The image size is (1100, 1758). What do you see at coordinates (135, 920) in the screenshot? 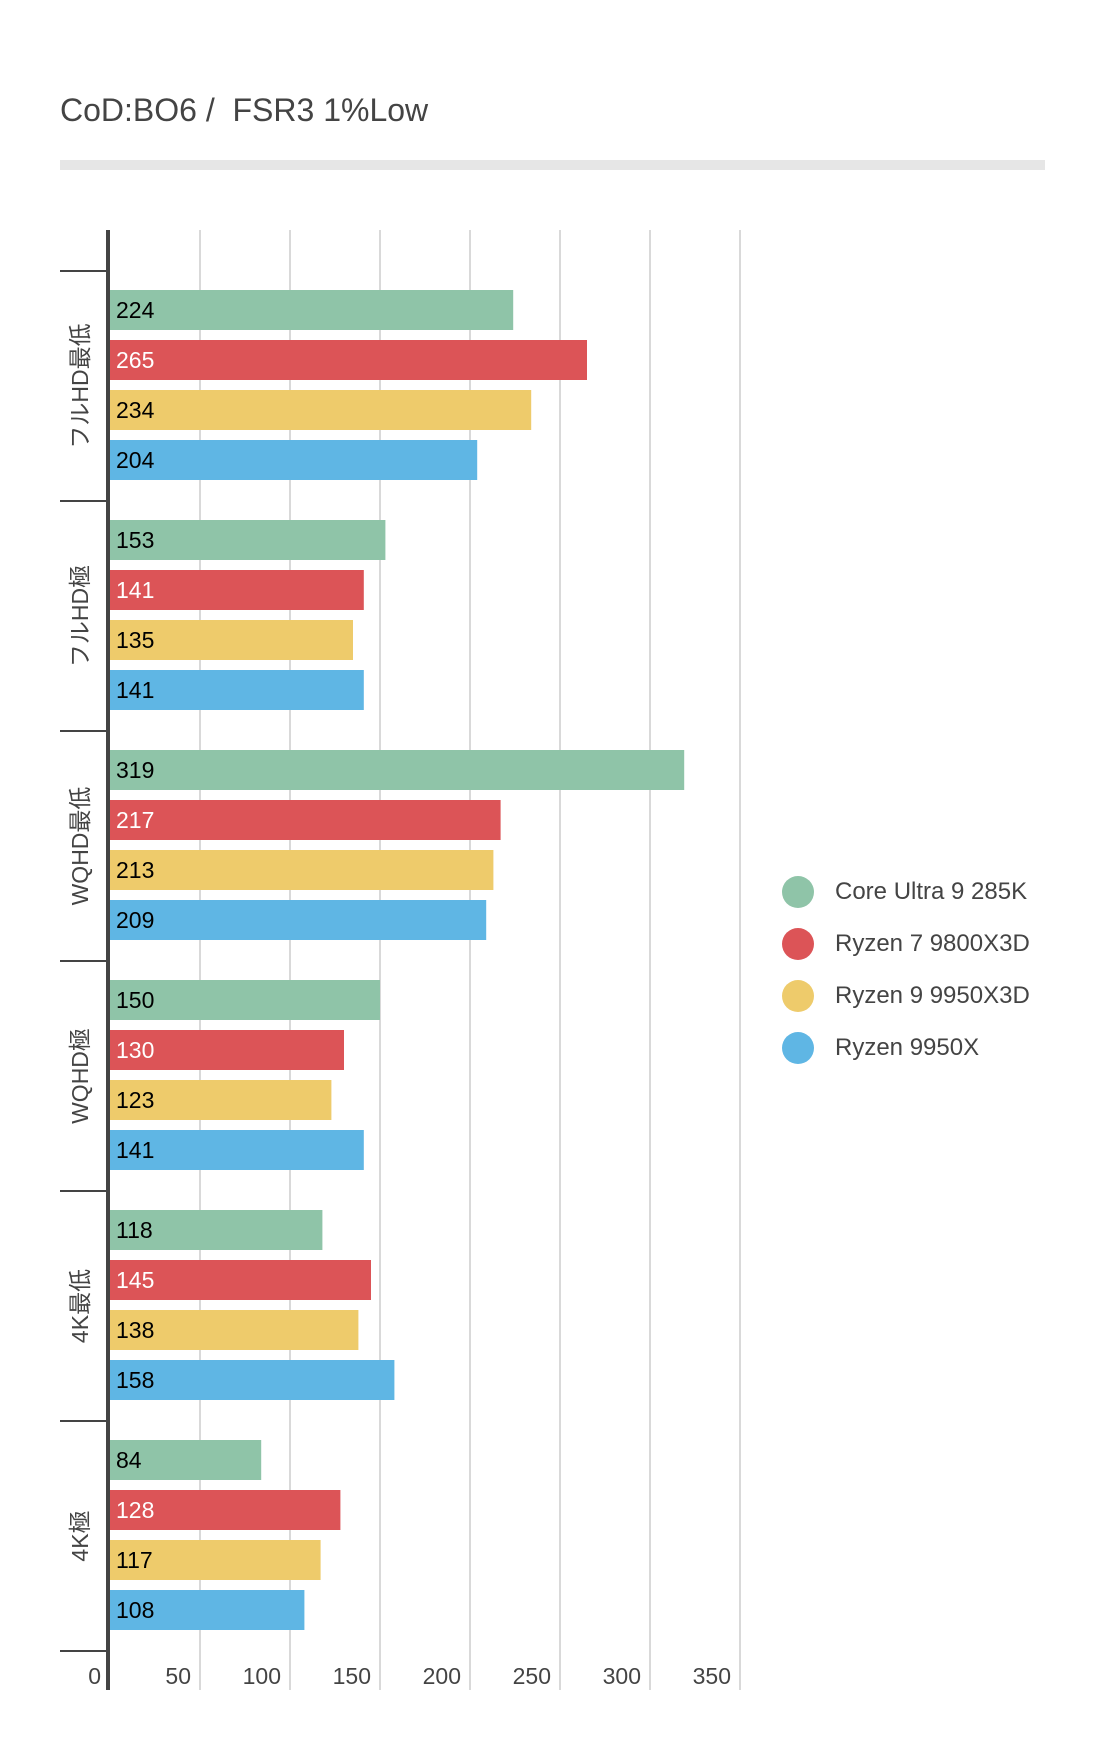
I see `data-label: 209` at bounding box center [135, 920].